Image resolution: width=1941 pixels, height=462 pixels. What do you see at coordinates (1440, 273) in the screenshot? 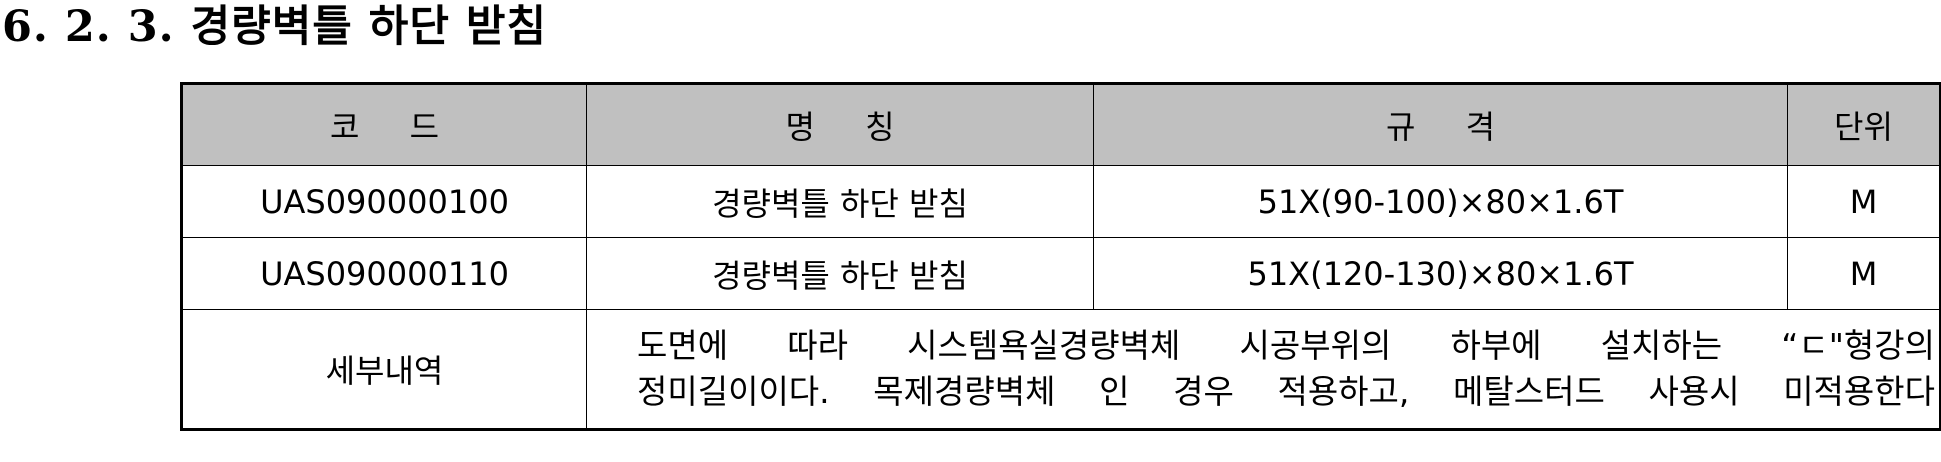
I see `cell-spec: 51X(120-130)×80×1.6T` at bounding box center [1440, 273].